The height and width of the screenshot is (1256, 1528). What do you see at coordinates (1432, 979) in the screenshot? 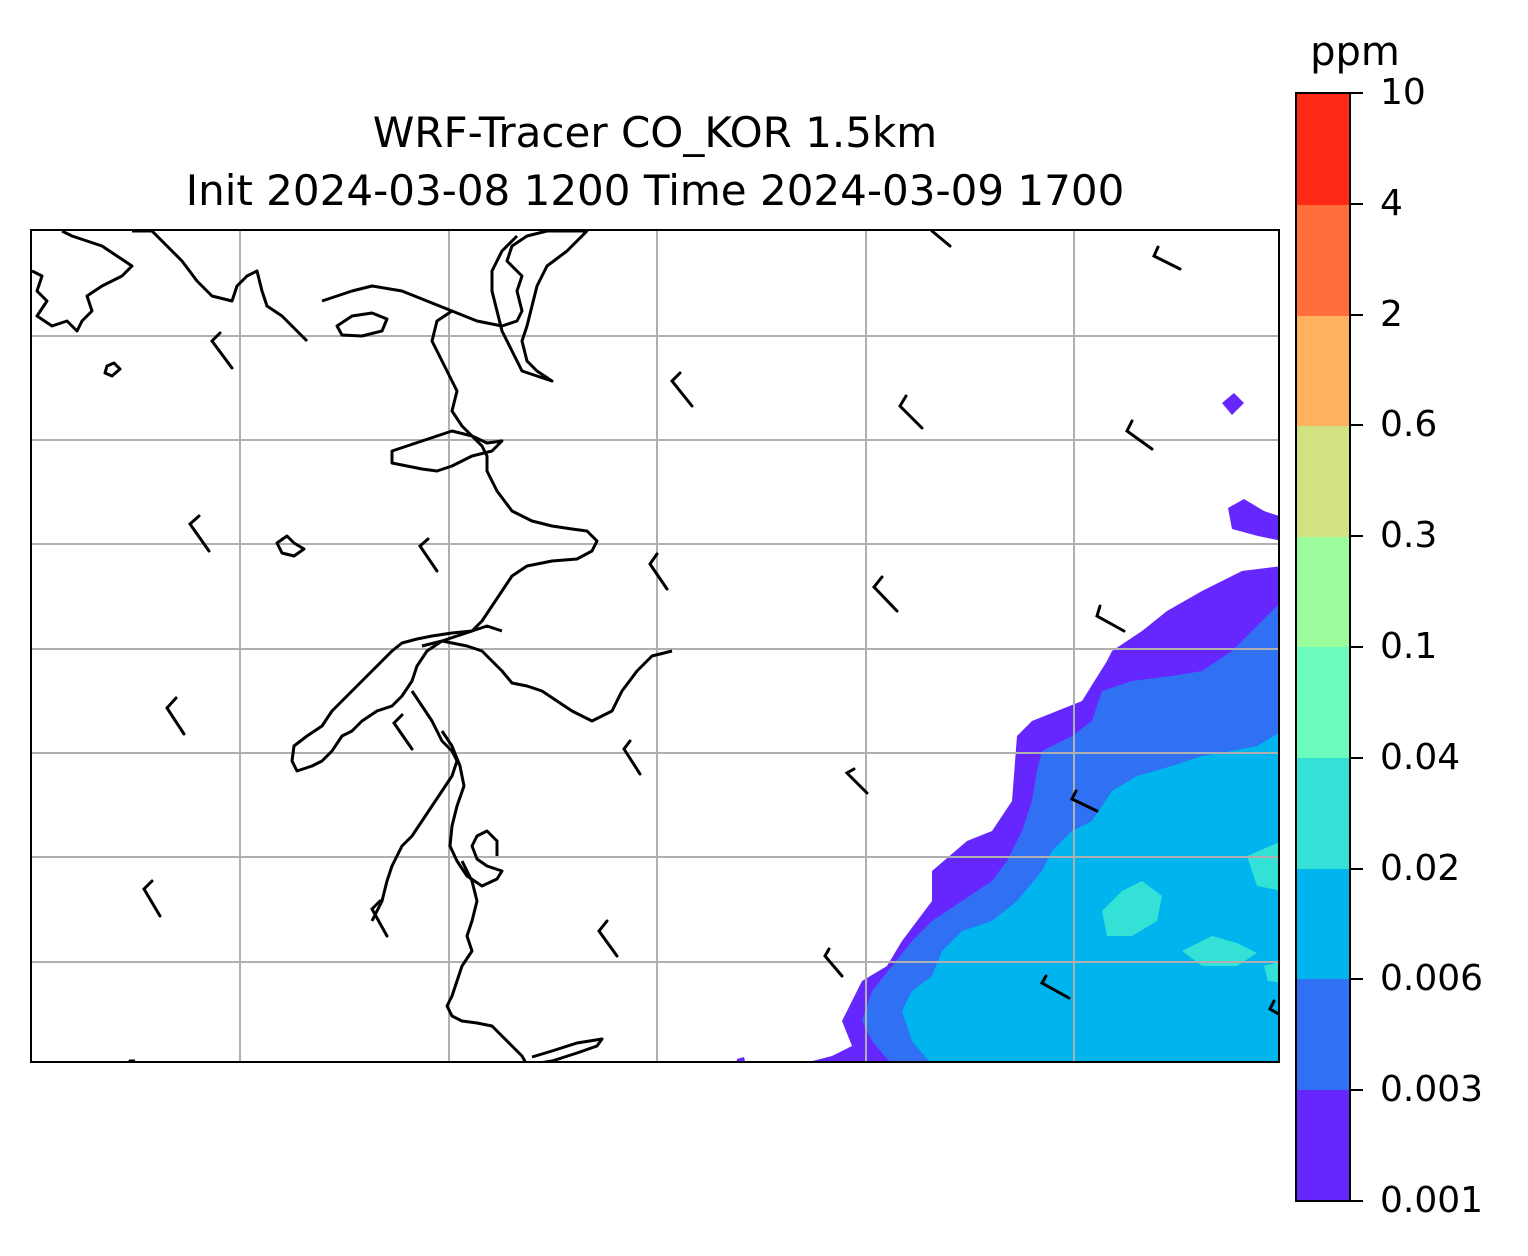
I see `colorbar-tick-label: 0.006` at bounding box center [1432, 979].